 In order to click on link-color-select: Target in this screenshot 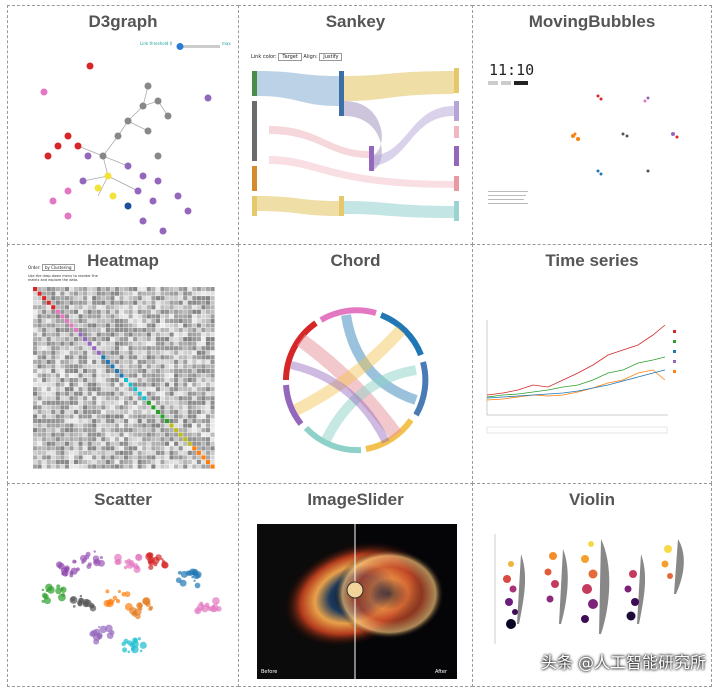, I will do `click(290, 57)`.